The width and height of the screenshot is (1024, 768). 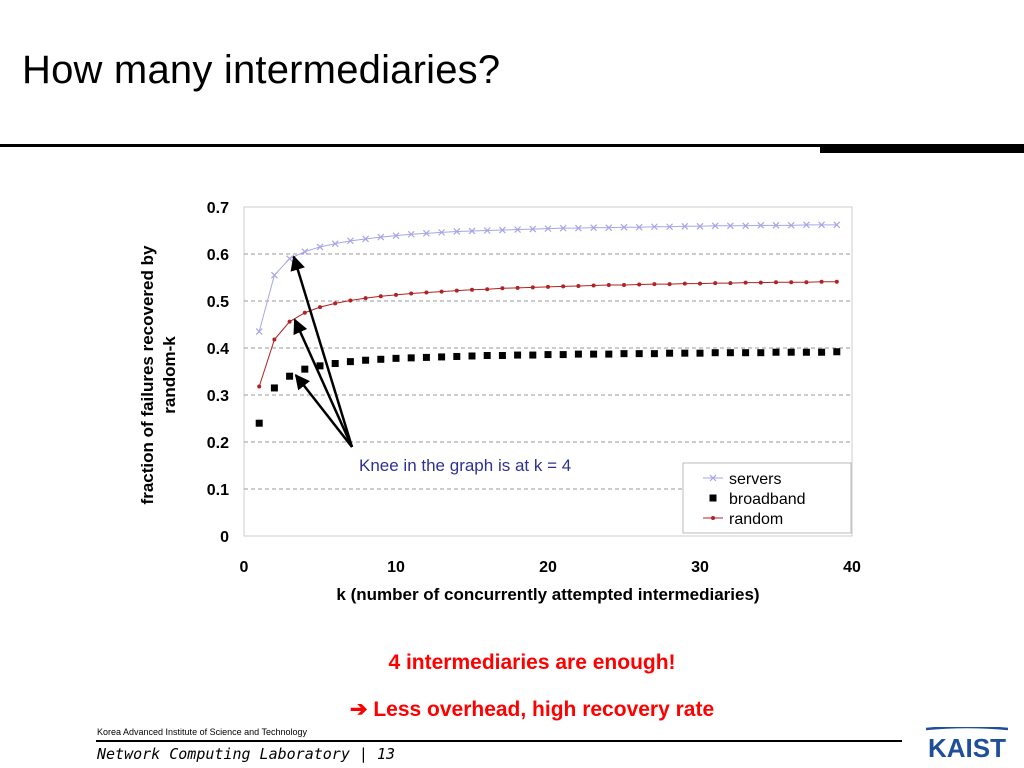 What do you see at coordinates (465, 465) in the screenshot?
I see `annotation-text: Knee in the graph is at k = 4` at bounding box center [465, 465].